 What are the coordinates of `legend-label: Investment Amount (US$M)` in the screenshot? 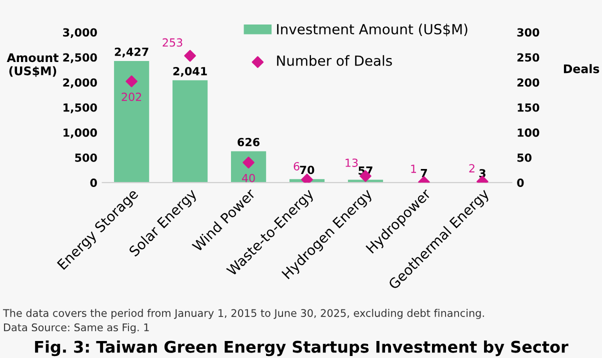 It's located at (372, 30).